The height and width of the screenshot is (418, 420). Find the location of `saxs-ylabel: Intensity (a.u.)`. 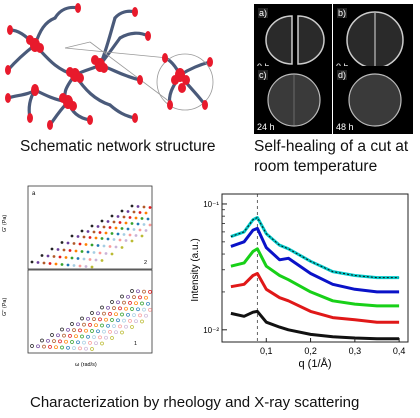

saxs-ylabel: Intensity (a.u.) is located at coordinates (195, 269).